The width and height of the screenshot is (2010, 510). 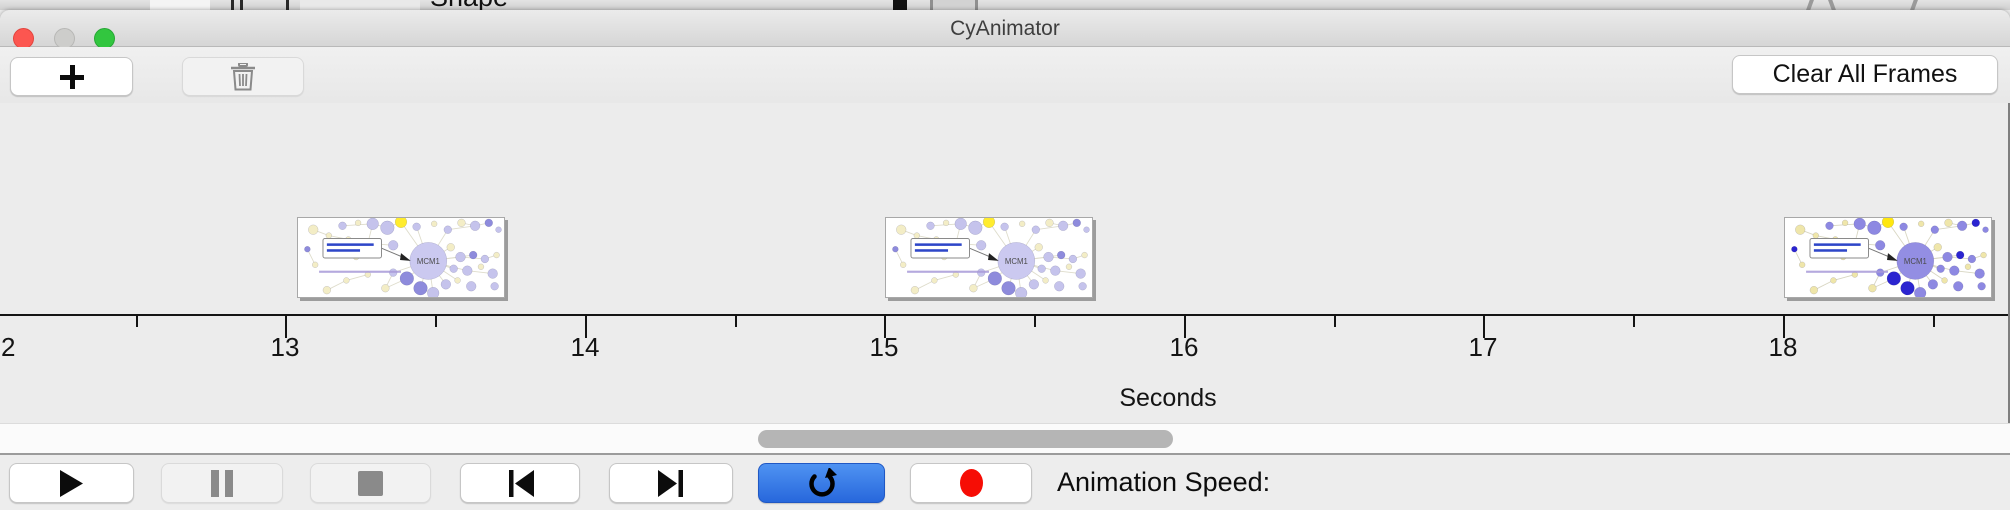 I want to click on record-icon, so click(x=971, y=483).